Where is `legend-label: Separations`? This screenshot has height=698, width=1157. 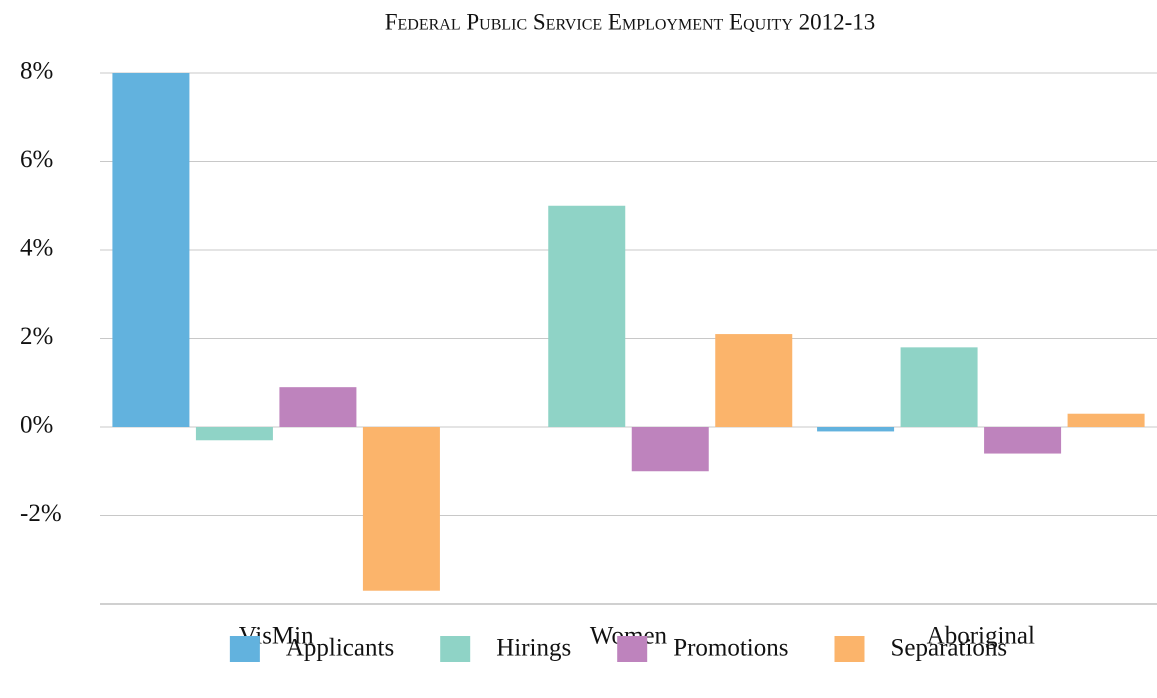 legend-label: Separations is located at coordinates (948, 648).